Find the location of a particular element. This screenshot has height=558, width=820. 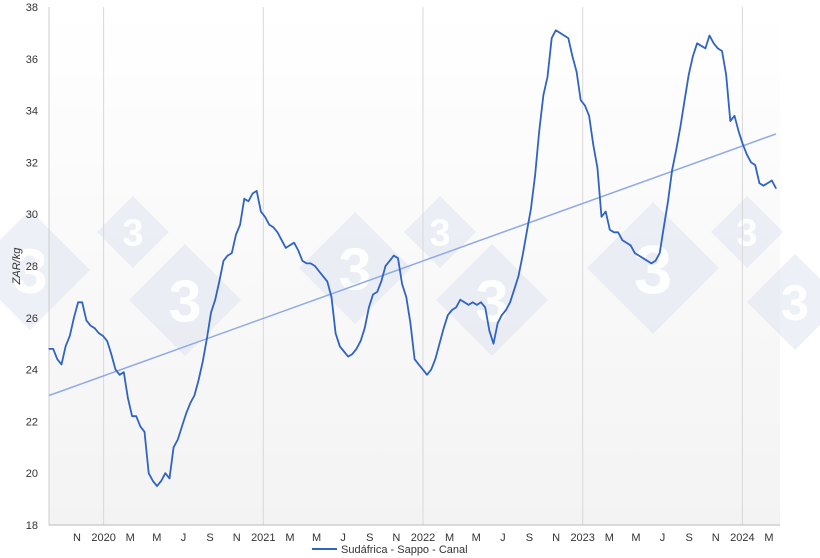

watermark-digit: 3 is located at coordinates (795, 303).